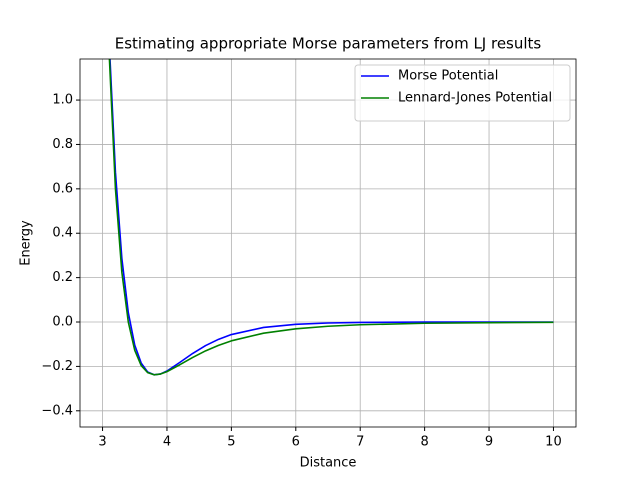 This screenshot has height=480, width=640. I want to click on y-tick-label: −0.2, so click(57, 366).